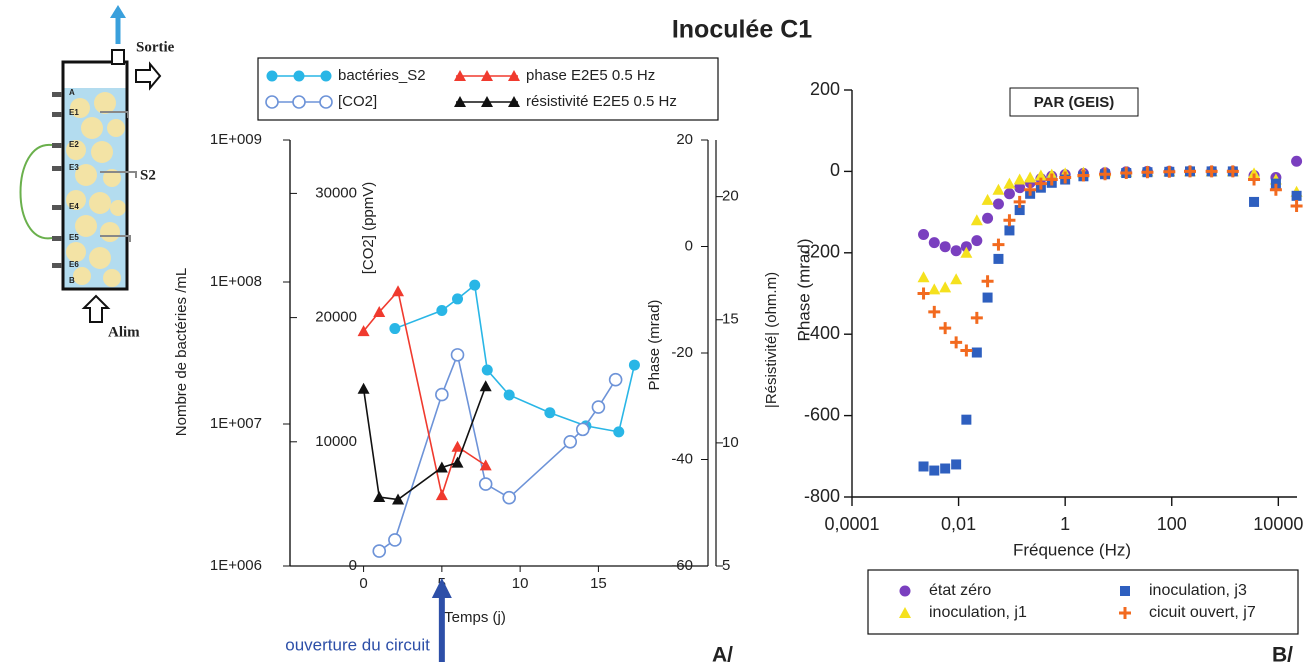 Image resolution: width=1303 pixels, height=668 pixels. Describe the element at coordinates (118, 57) in the screenshot. I see `outlet-pipe` at that location.